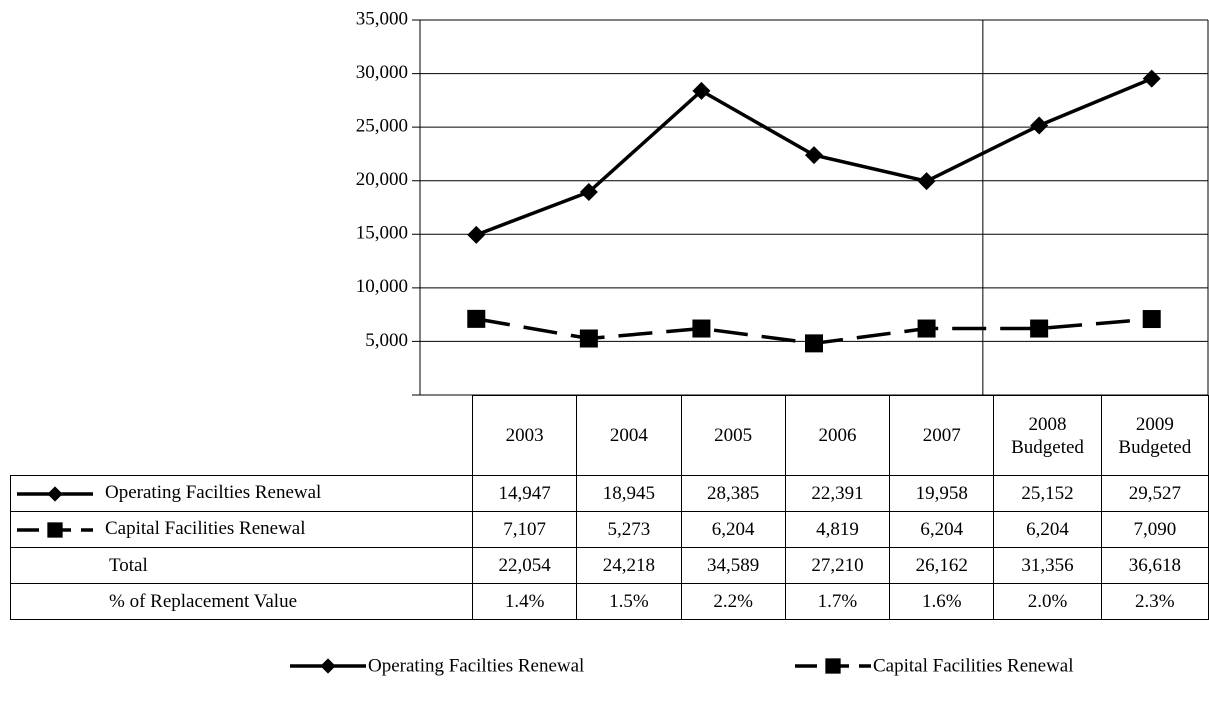  What do you see at coordinates (476, 665) in the screenshot?
I see `legend-label: Operating Facilties Renewal` at bounding box center [476, 665].